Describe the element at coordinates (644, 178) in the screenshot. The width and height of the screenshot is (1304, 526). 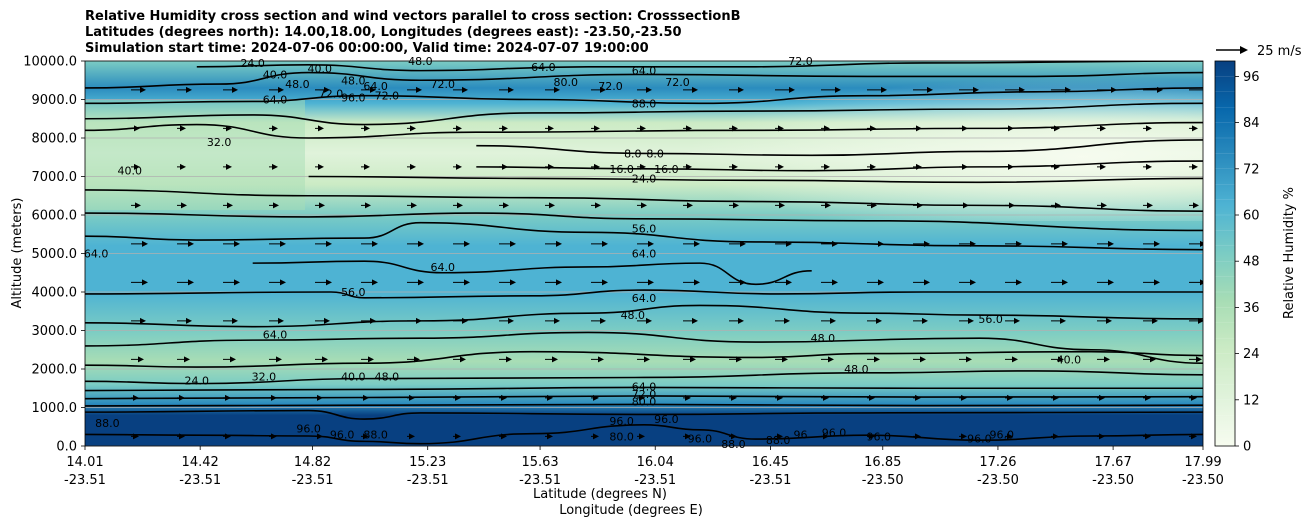
I see `contour-label: 24.0` at that location.